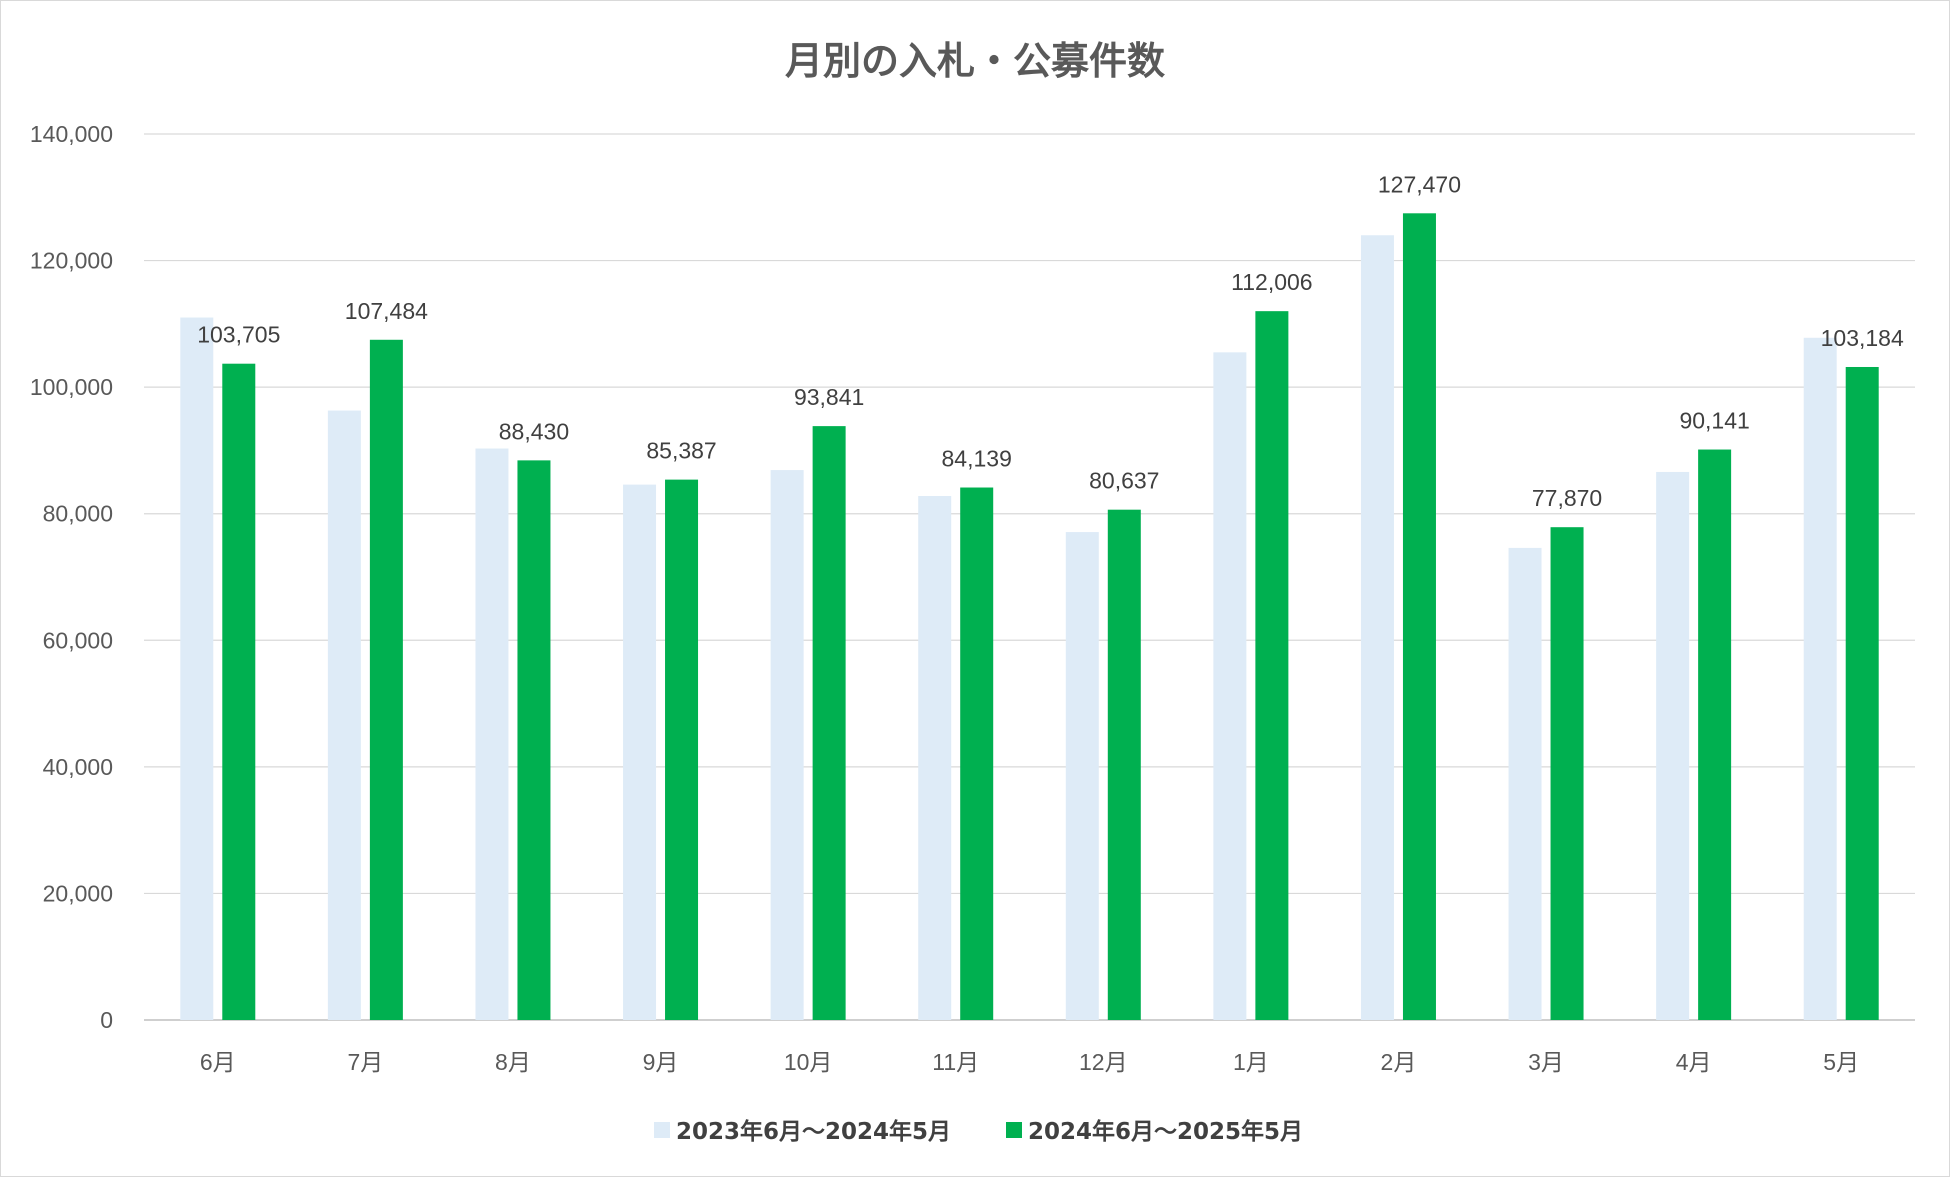  Describe the element at coordinates (1546, 1062) in the screenshot. I see `x-tick-label: 3月` at that location.